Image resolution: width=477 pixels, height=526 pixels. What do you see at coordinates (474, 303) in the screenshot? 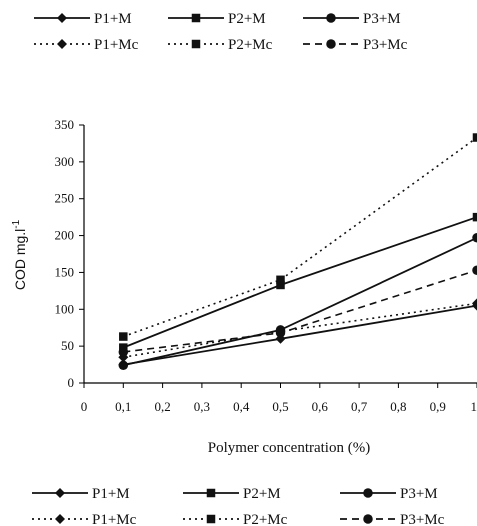
I see `data-point-p1-mc` at bounding box center [474, 303].